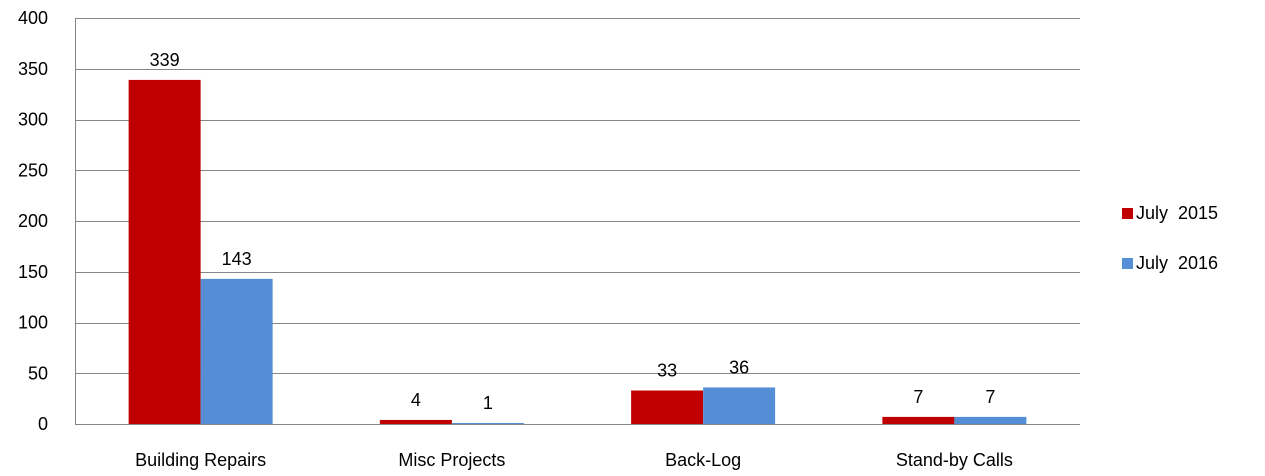 The width and height of the screenshot is (1265, 476). What do you see at coordinates (33, 18) in the screenshot?
I see `y-tick-label: 400` at bounding box center [33, 18].